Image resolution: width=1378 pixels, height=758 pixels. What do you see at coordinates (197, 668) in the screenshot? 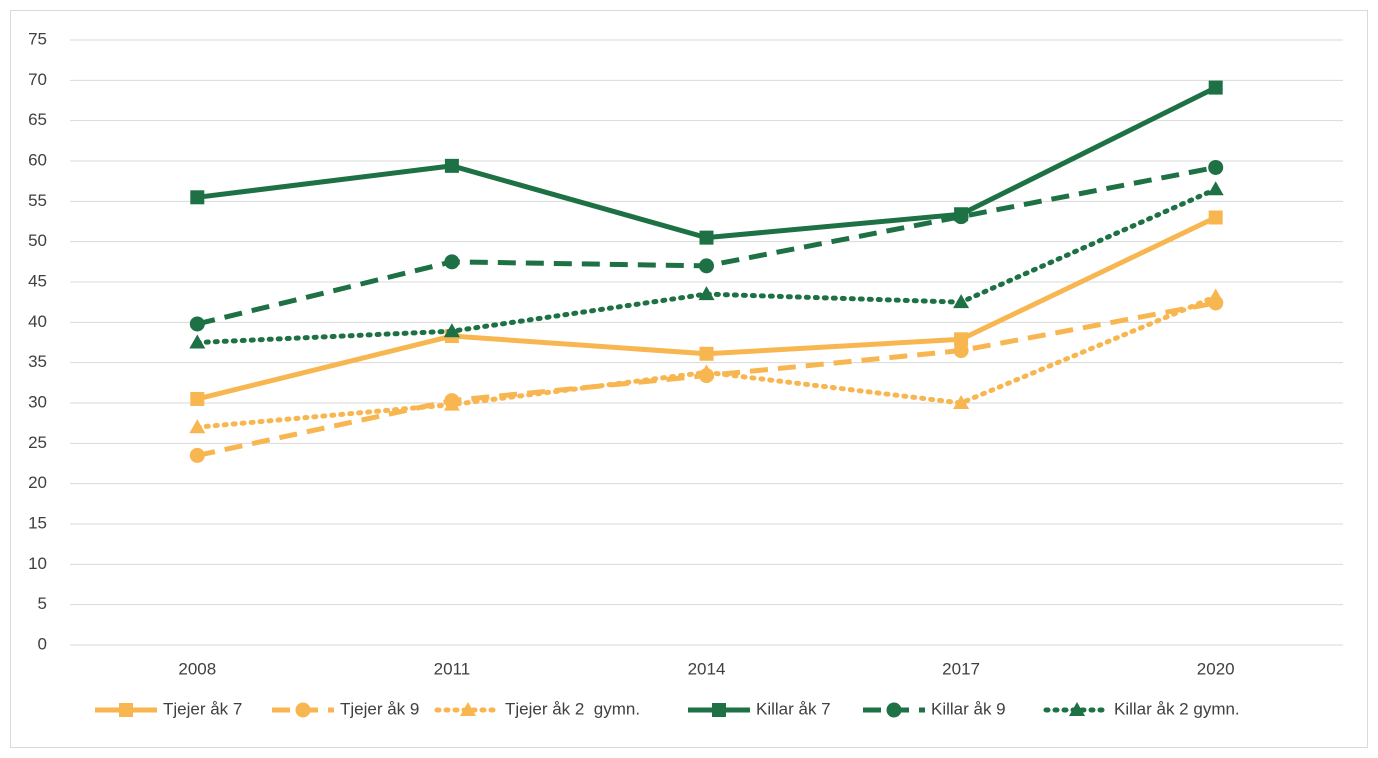
I see `x-tick-label: 2008` at bounding box center [197, 668].